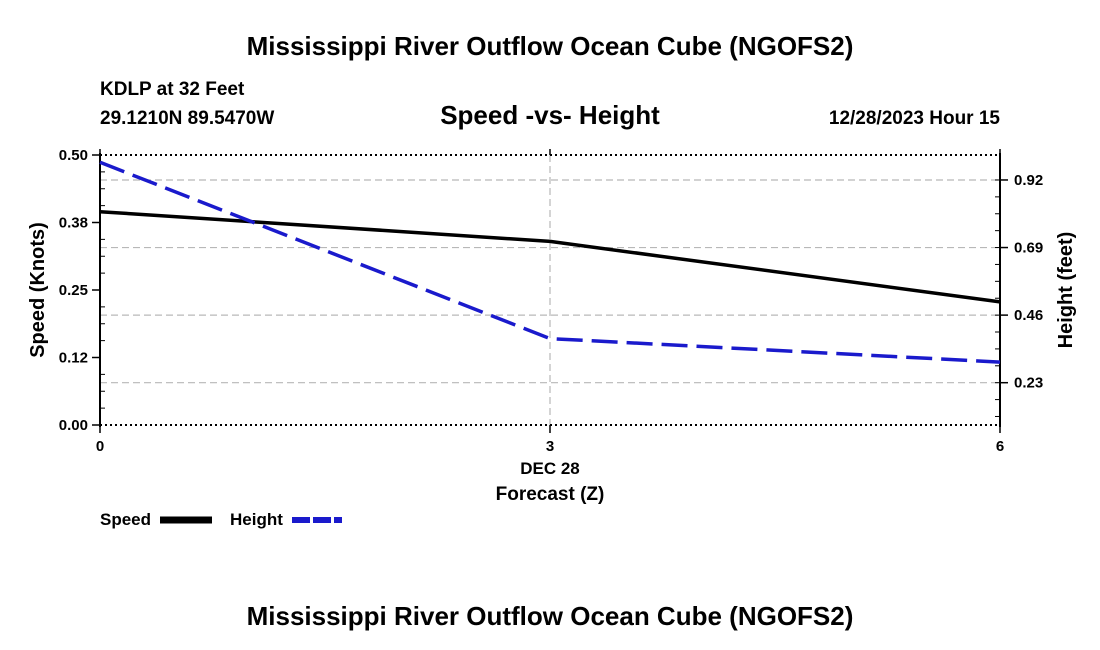 The height and width of the screenshot is (650, 1100). I want to click on date-hour-label: 12/28/2023 Hour 15, so click(915, 118).